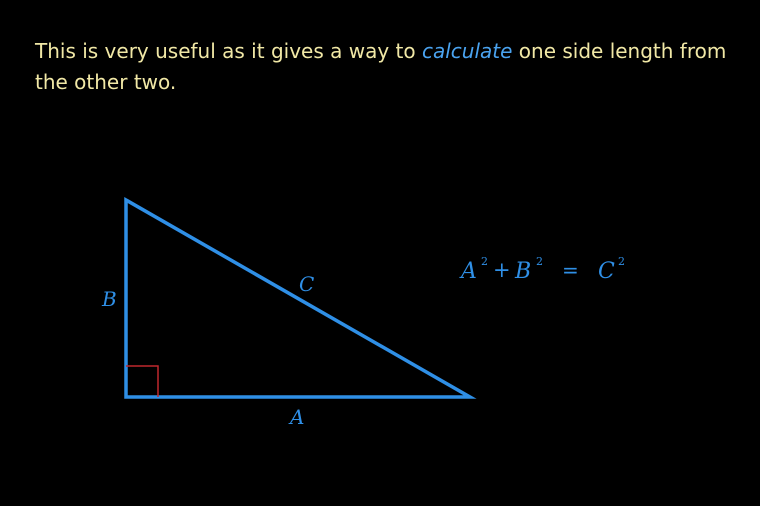 The image size is (760, 506). What do you see at coordinates (306, 284) in the screenshot?
I see `label-side-c: C` at bounding box center [306, 284].